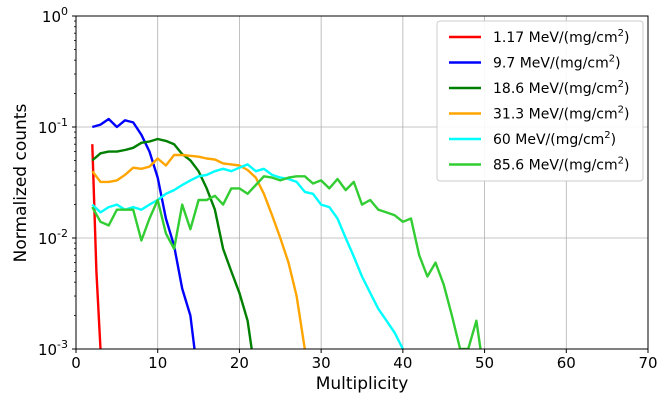 The image size is (658, 399). What do you see at coordinates (561, 37) in the screenshot?
I see `legend-label-0: 1.17 MeV/(mg/cm2)` at bounding box center [561, 37].